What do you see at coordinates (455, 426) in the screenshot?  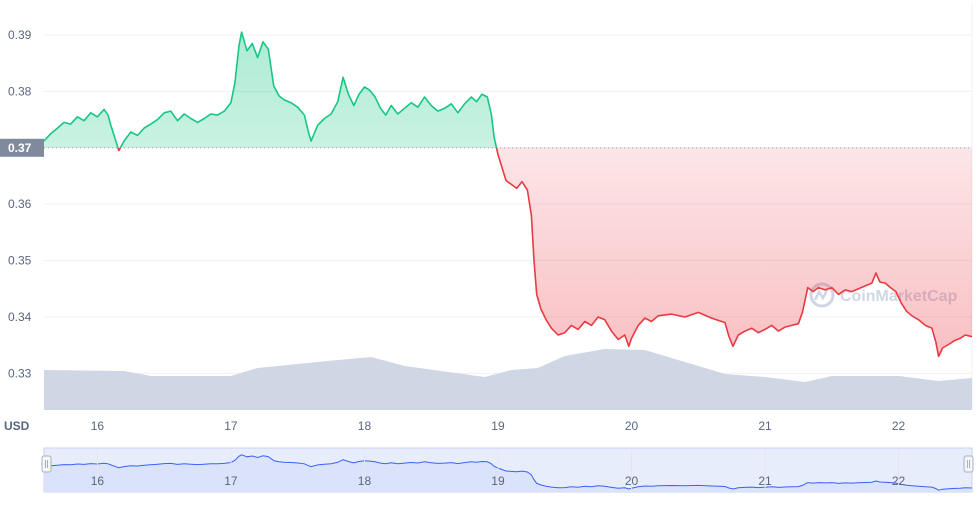 I see `x-axis: USD 16 17 18 19 20 21 22` at bounding box center [455, 426].